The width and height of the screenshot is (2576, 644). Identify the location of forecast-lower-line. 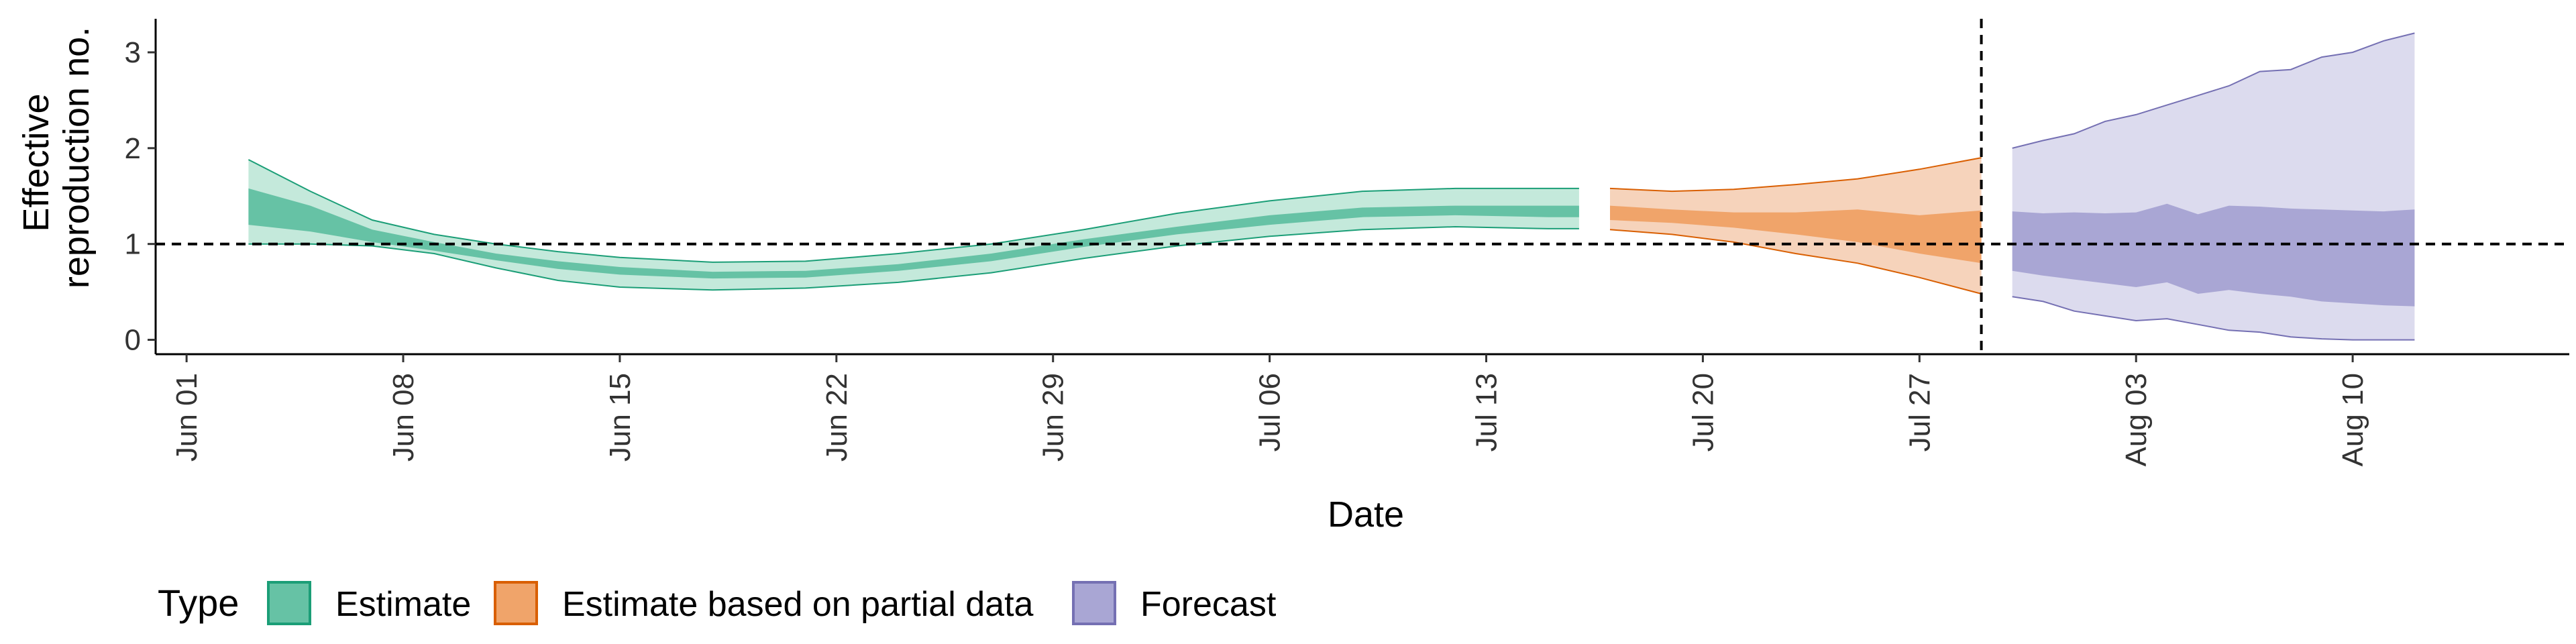
(2213, 318).